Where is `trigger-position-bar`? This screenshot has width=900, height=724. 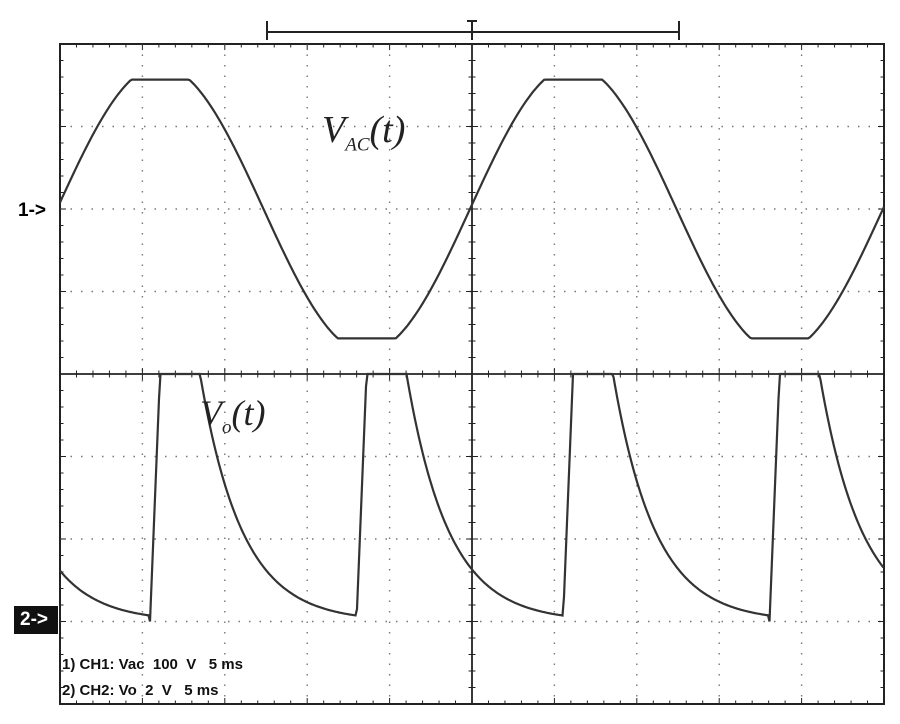
trigger-position-bar is located at coordinates (473, 30).